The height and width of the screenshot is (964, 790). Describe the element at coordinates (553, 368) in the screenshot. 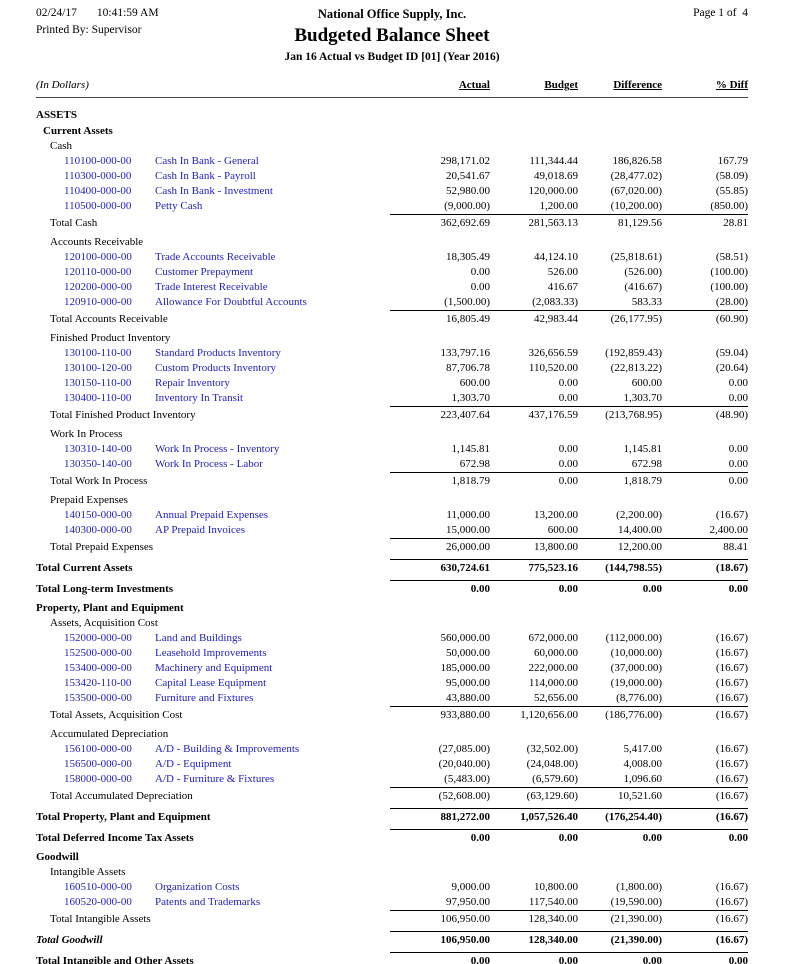

I see `budget-value: 110,520.00` at that location.